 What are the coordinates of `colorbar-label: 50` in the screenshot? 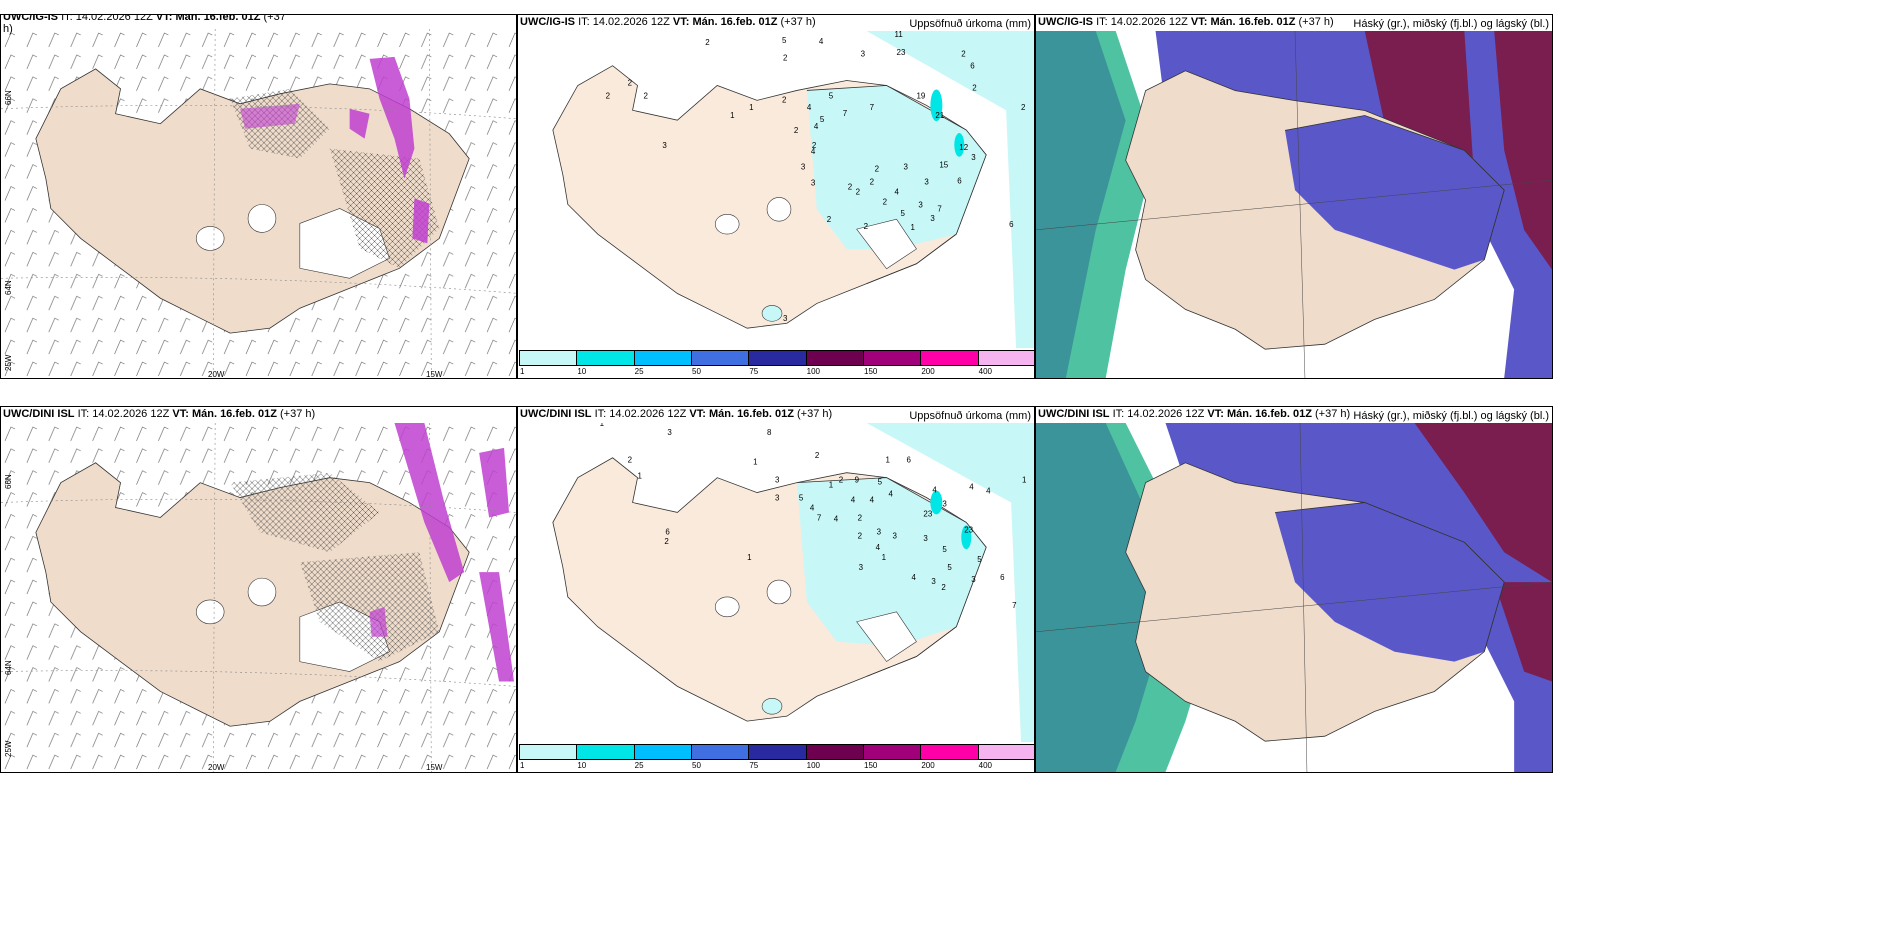 It's located at (696, 371).